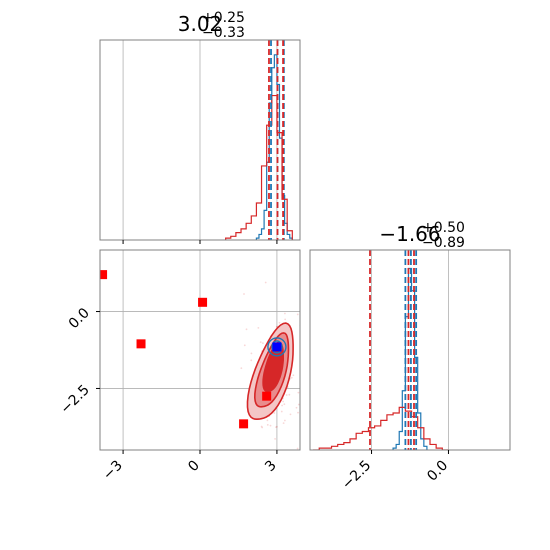 This screenshot has height=550, width=550. What do you see at coordinates (168, 394) in the screenshot?
I see `axis-ticks: −3 0 3 0.0 −2.5` at bounding box center [168, 394].